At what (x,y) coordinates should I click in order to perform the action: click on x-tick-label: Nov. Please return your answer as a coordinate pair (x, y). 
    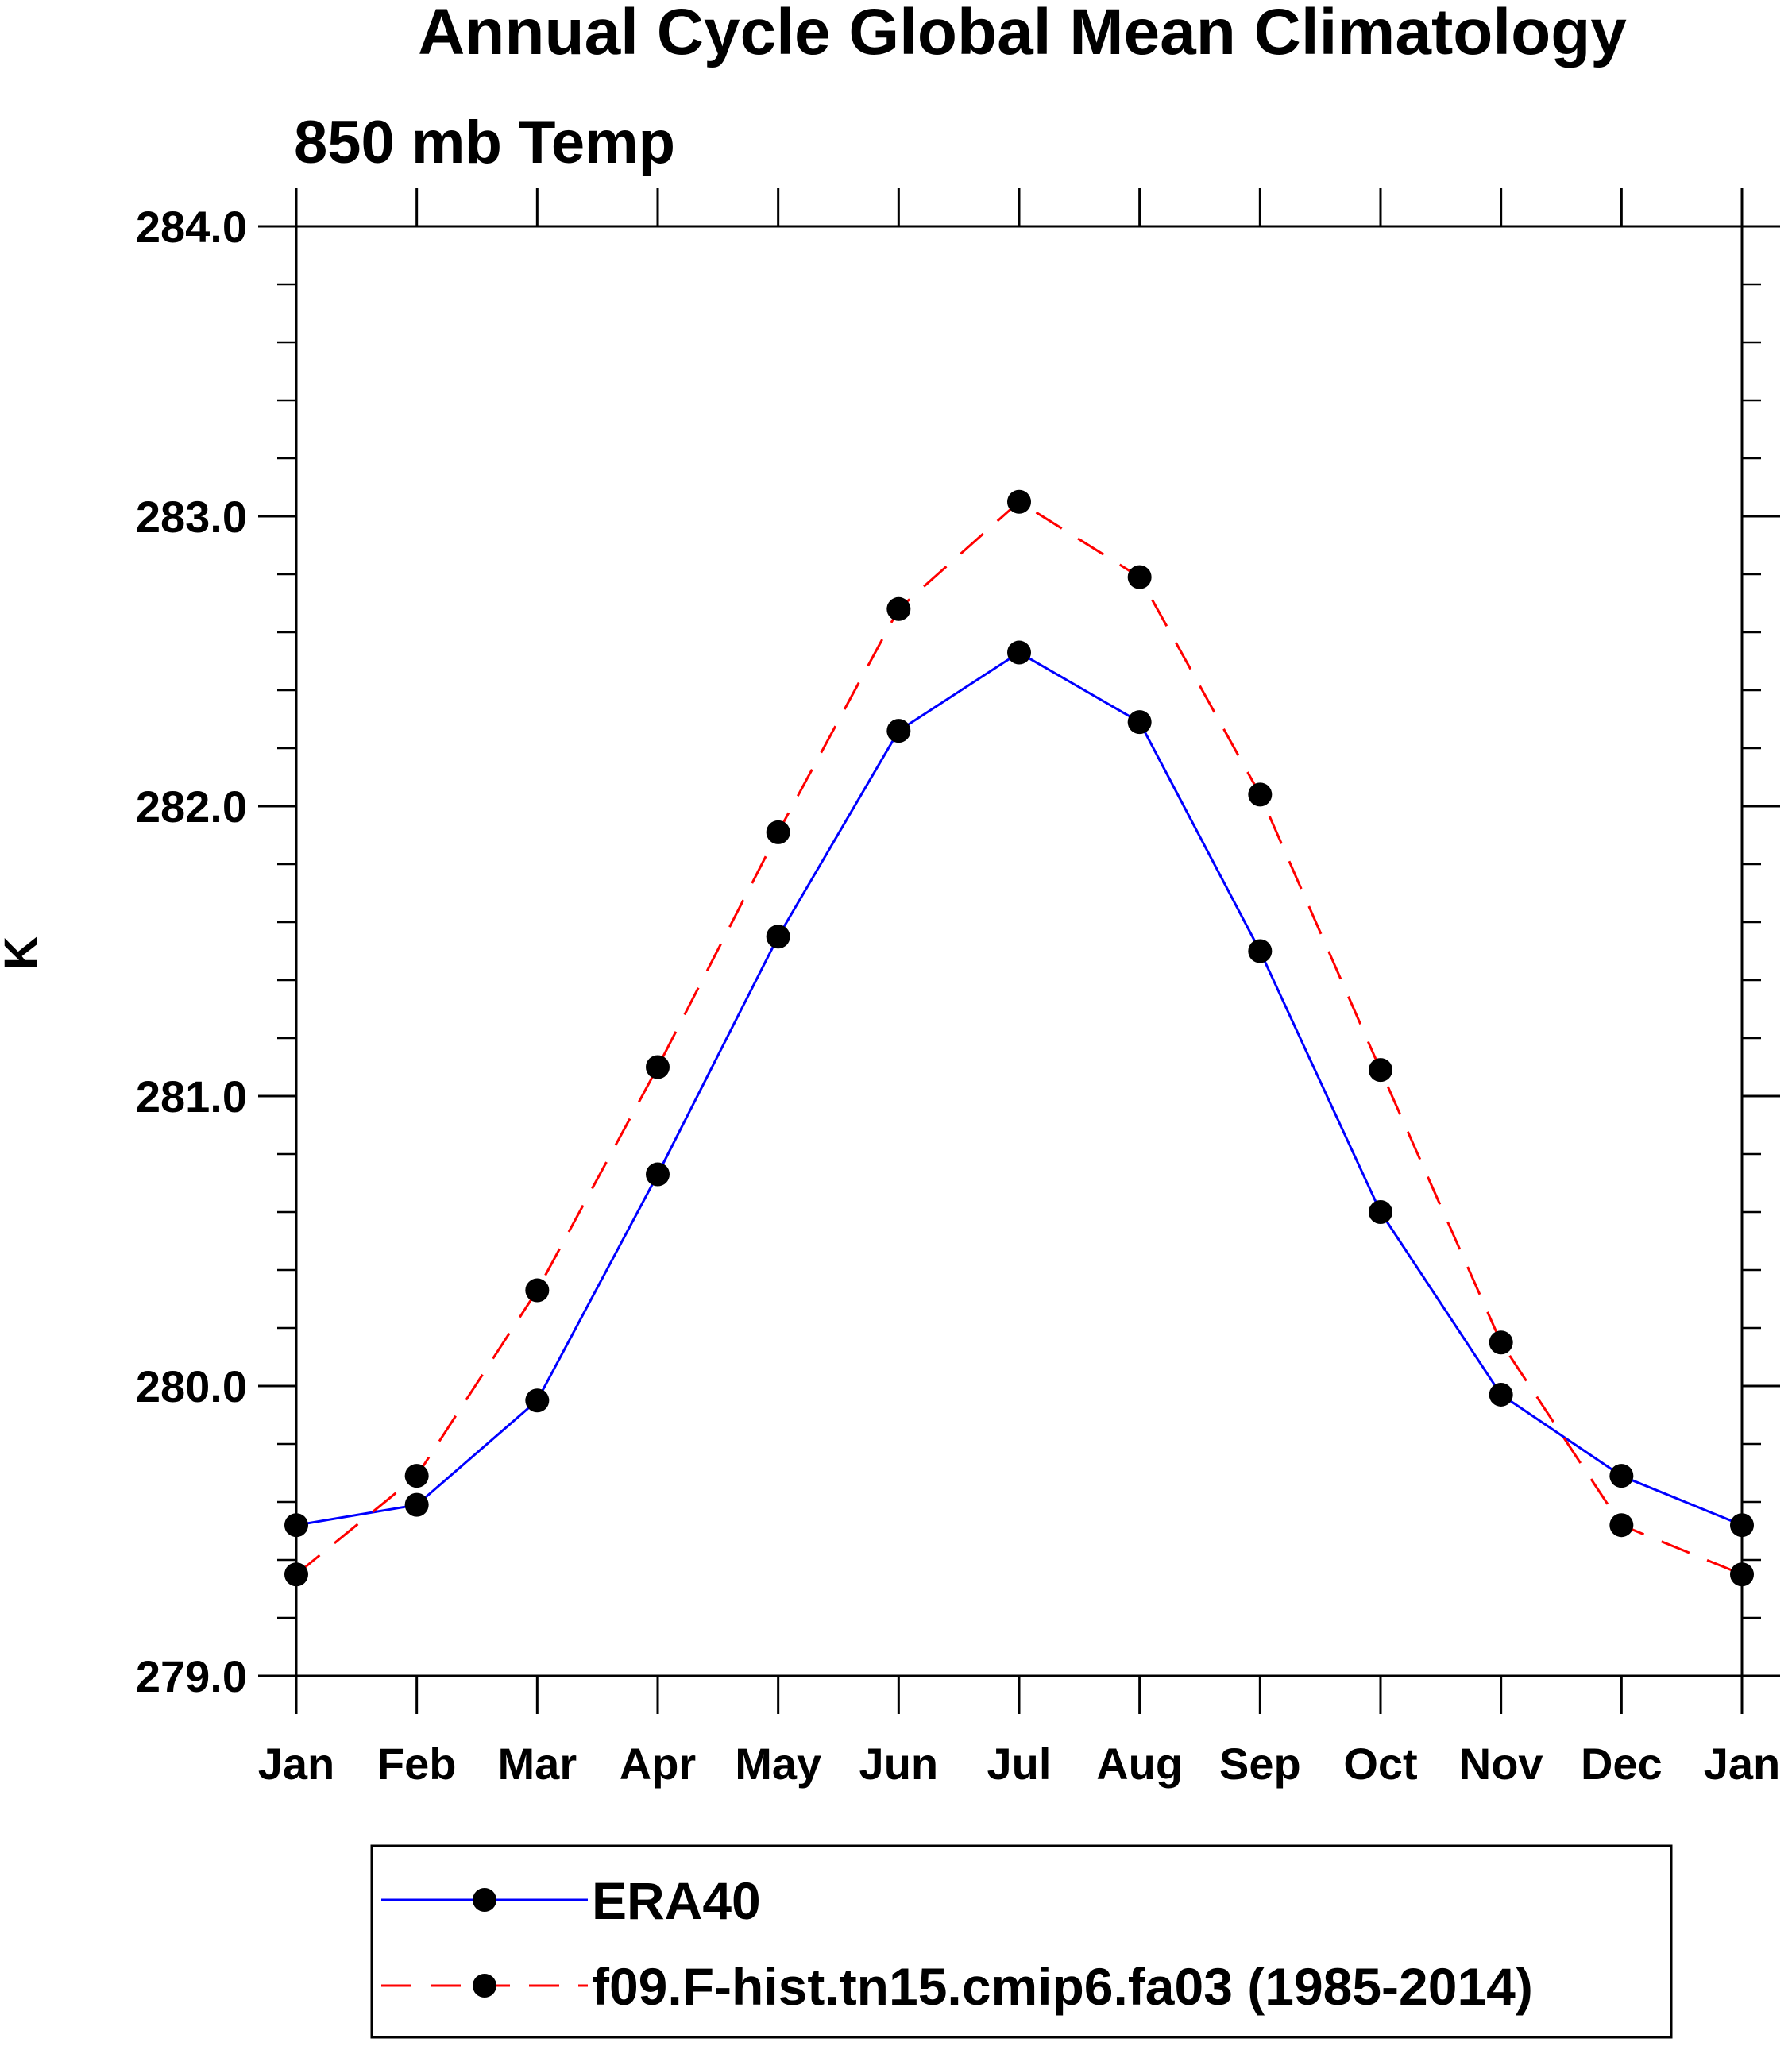
    Looking at the image, I should click on (1501, 1764).